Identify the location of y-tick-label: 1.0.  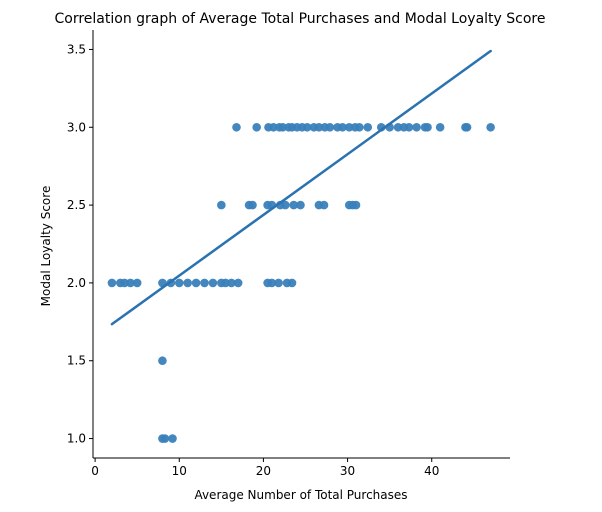
(76, 439).